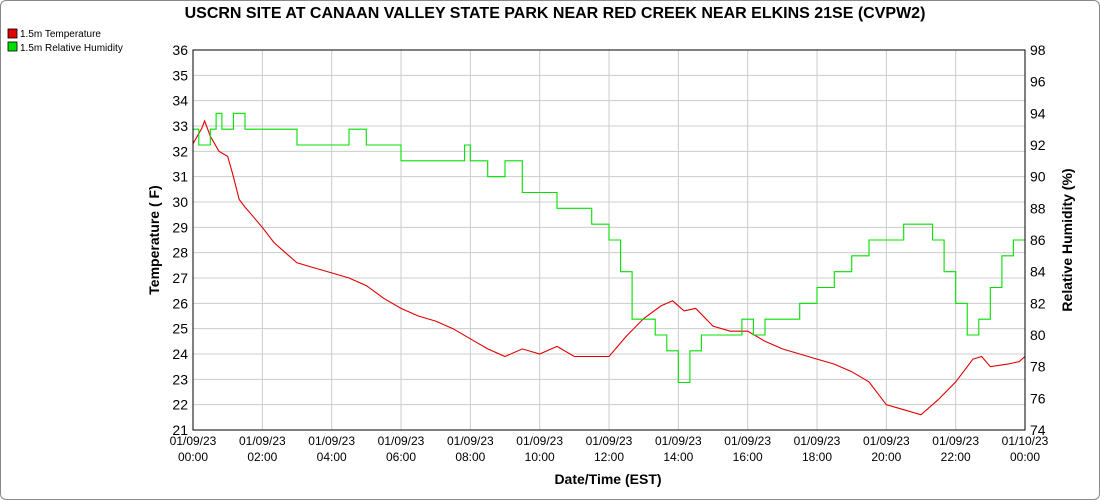 Image resolution: width=1100 pixels, height=500 pixels. I want to click on y-left-tick-label: 26, so click(180, 303).